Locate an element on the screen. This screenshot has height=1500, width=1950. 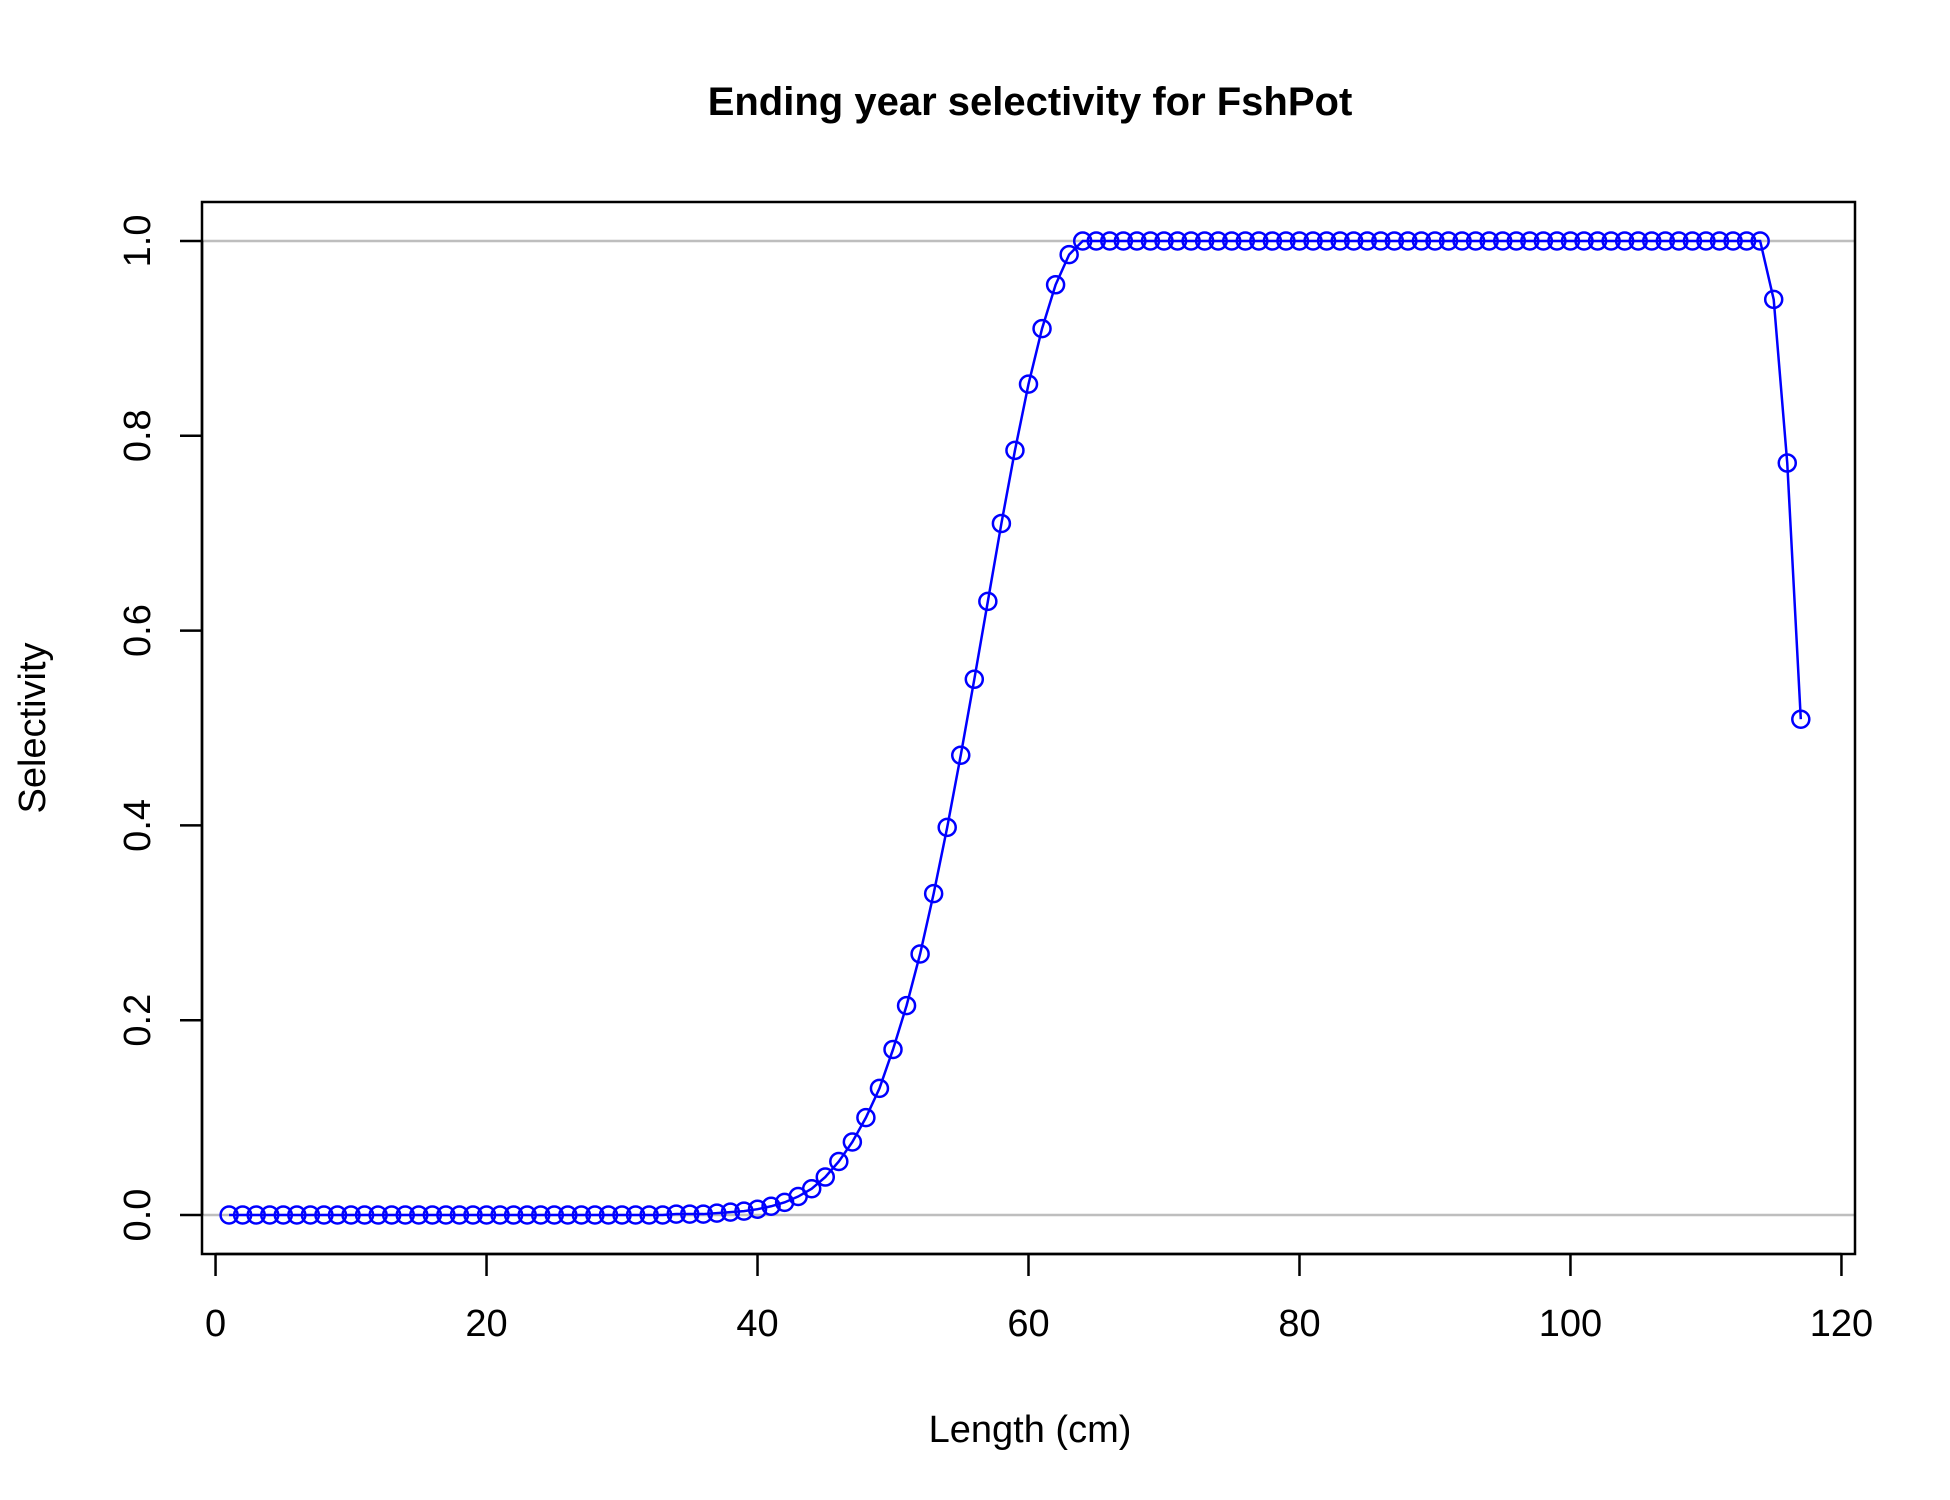
x-axis-label: Length (cm) is located at coordinates (1030, 1430).